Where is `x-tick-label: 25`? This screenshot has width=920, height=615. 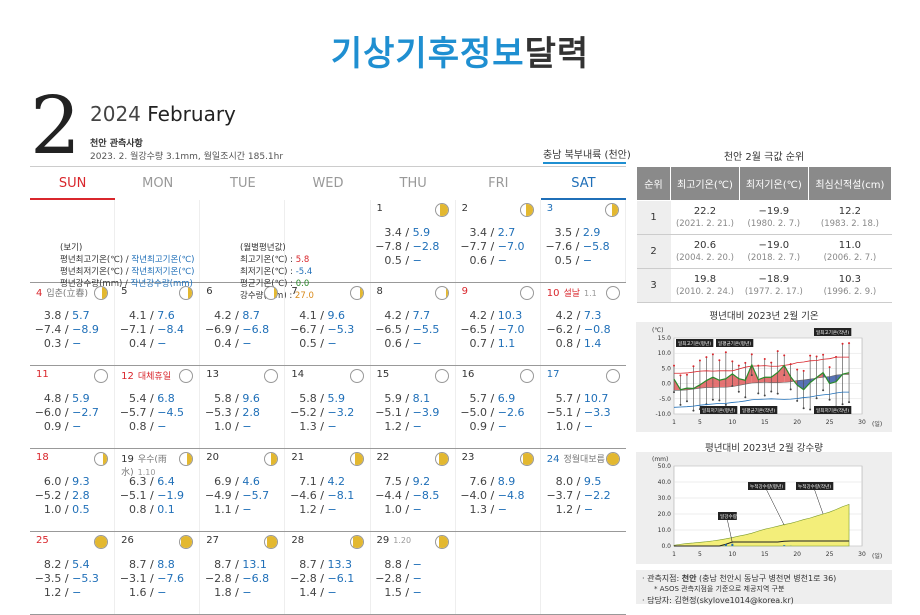
x-tick-label: 25 is located at coordinates (830, 554).